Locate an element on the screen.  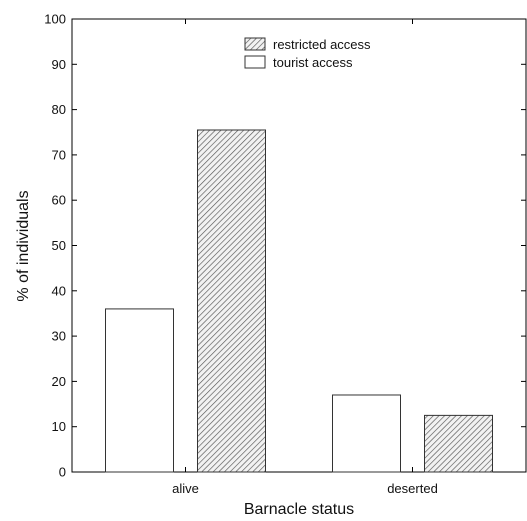
x-axis-title: Barnacle status is located at coordinates (299, 509).